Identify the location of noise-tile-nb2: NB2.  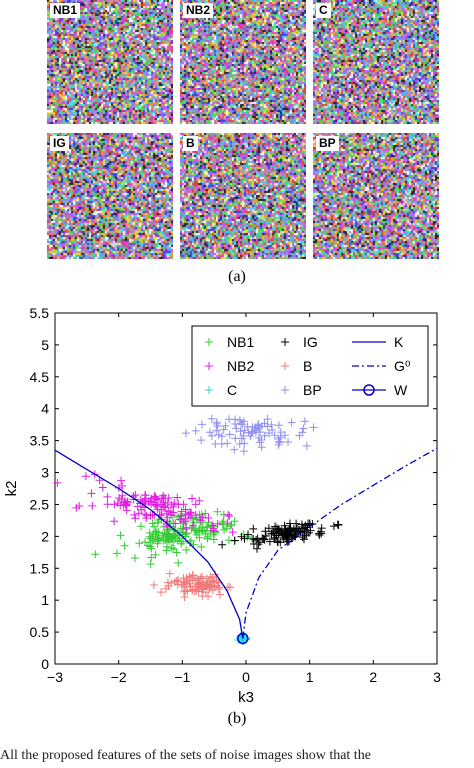
(243, 62).